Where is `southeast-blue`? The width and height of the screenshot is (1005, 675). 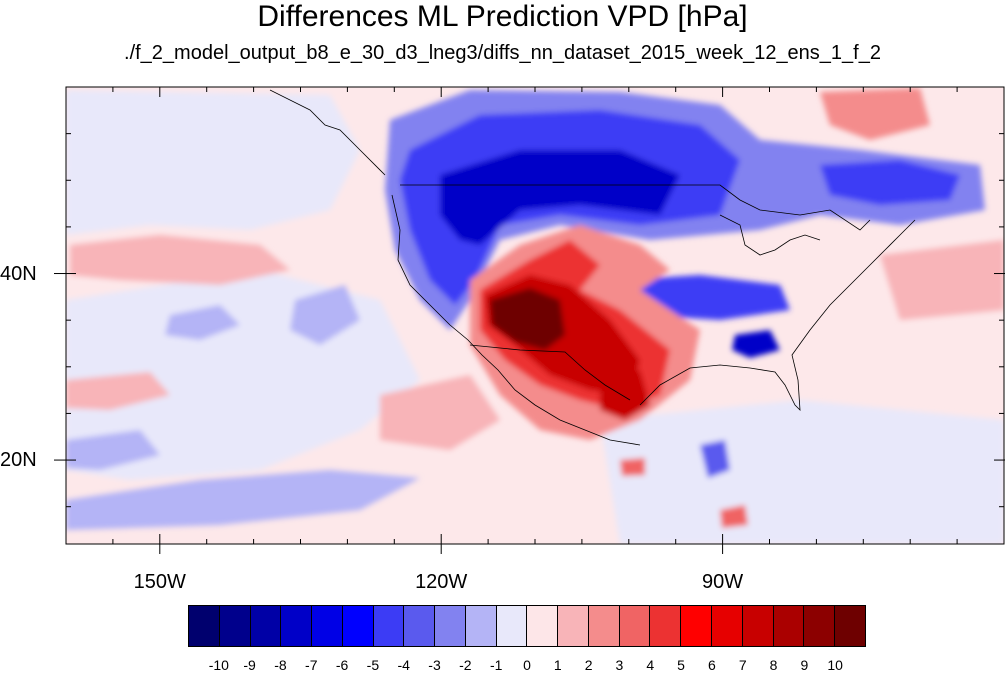
southeast-blue is located at coordinates (756, 344).